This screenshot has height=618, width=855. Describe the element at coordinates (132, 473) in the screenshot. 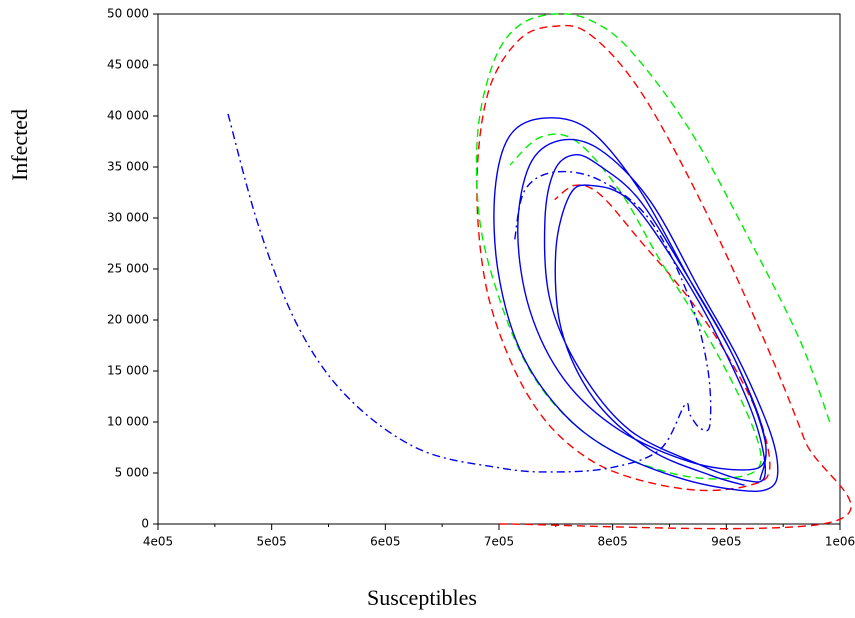

I see `y-tick-label: 5 000` at that location.